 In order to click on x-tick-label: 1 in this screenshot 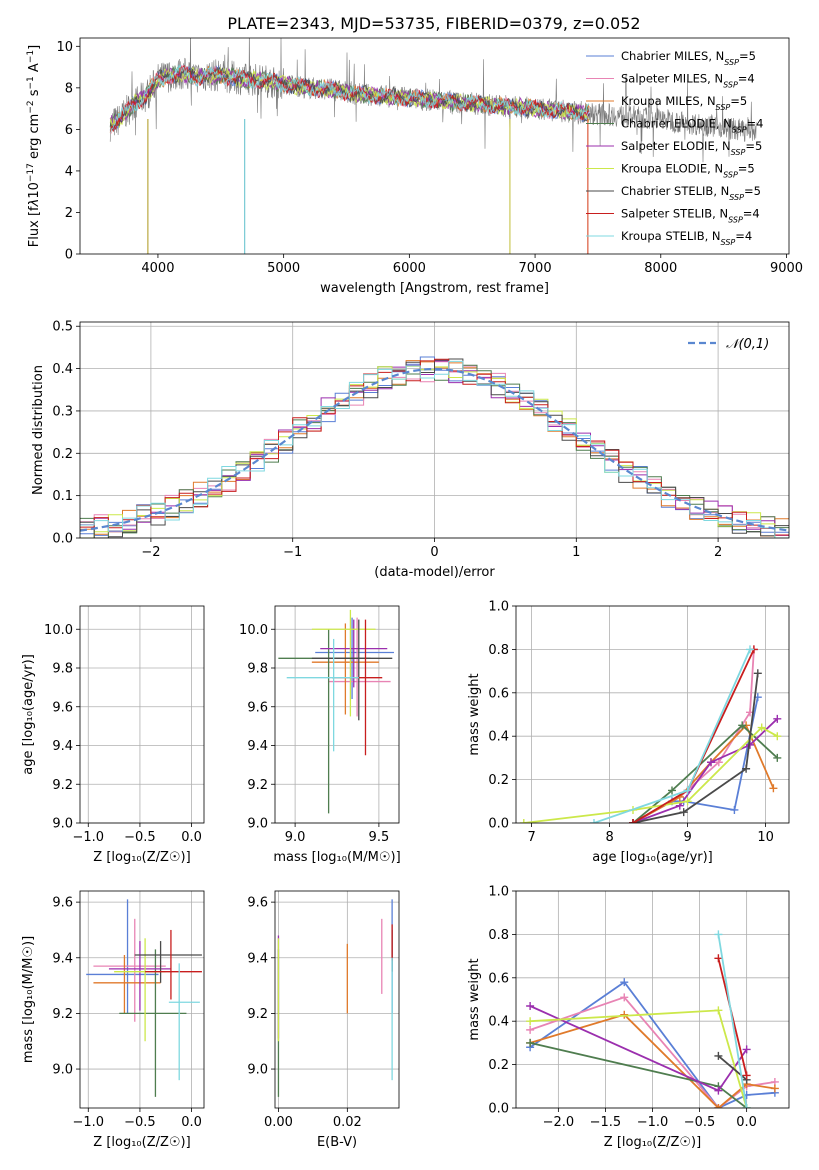, I will do `click(576, 552)`.